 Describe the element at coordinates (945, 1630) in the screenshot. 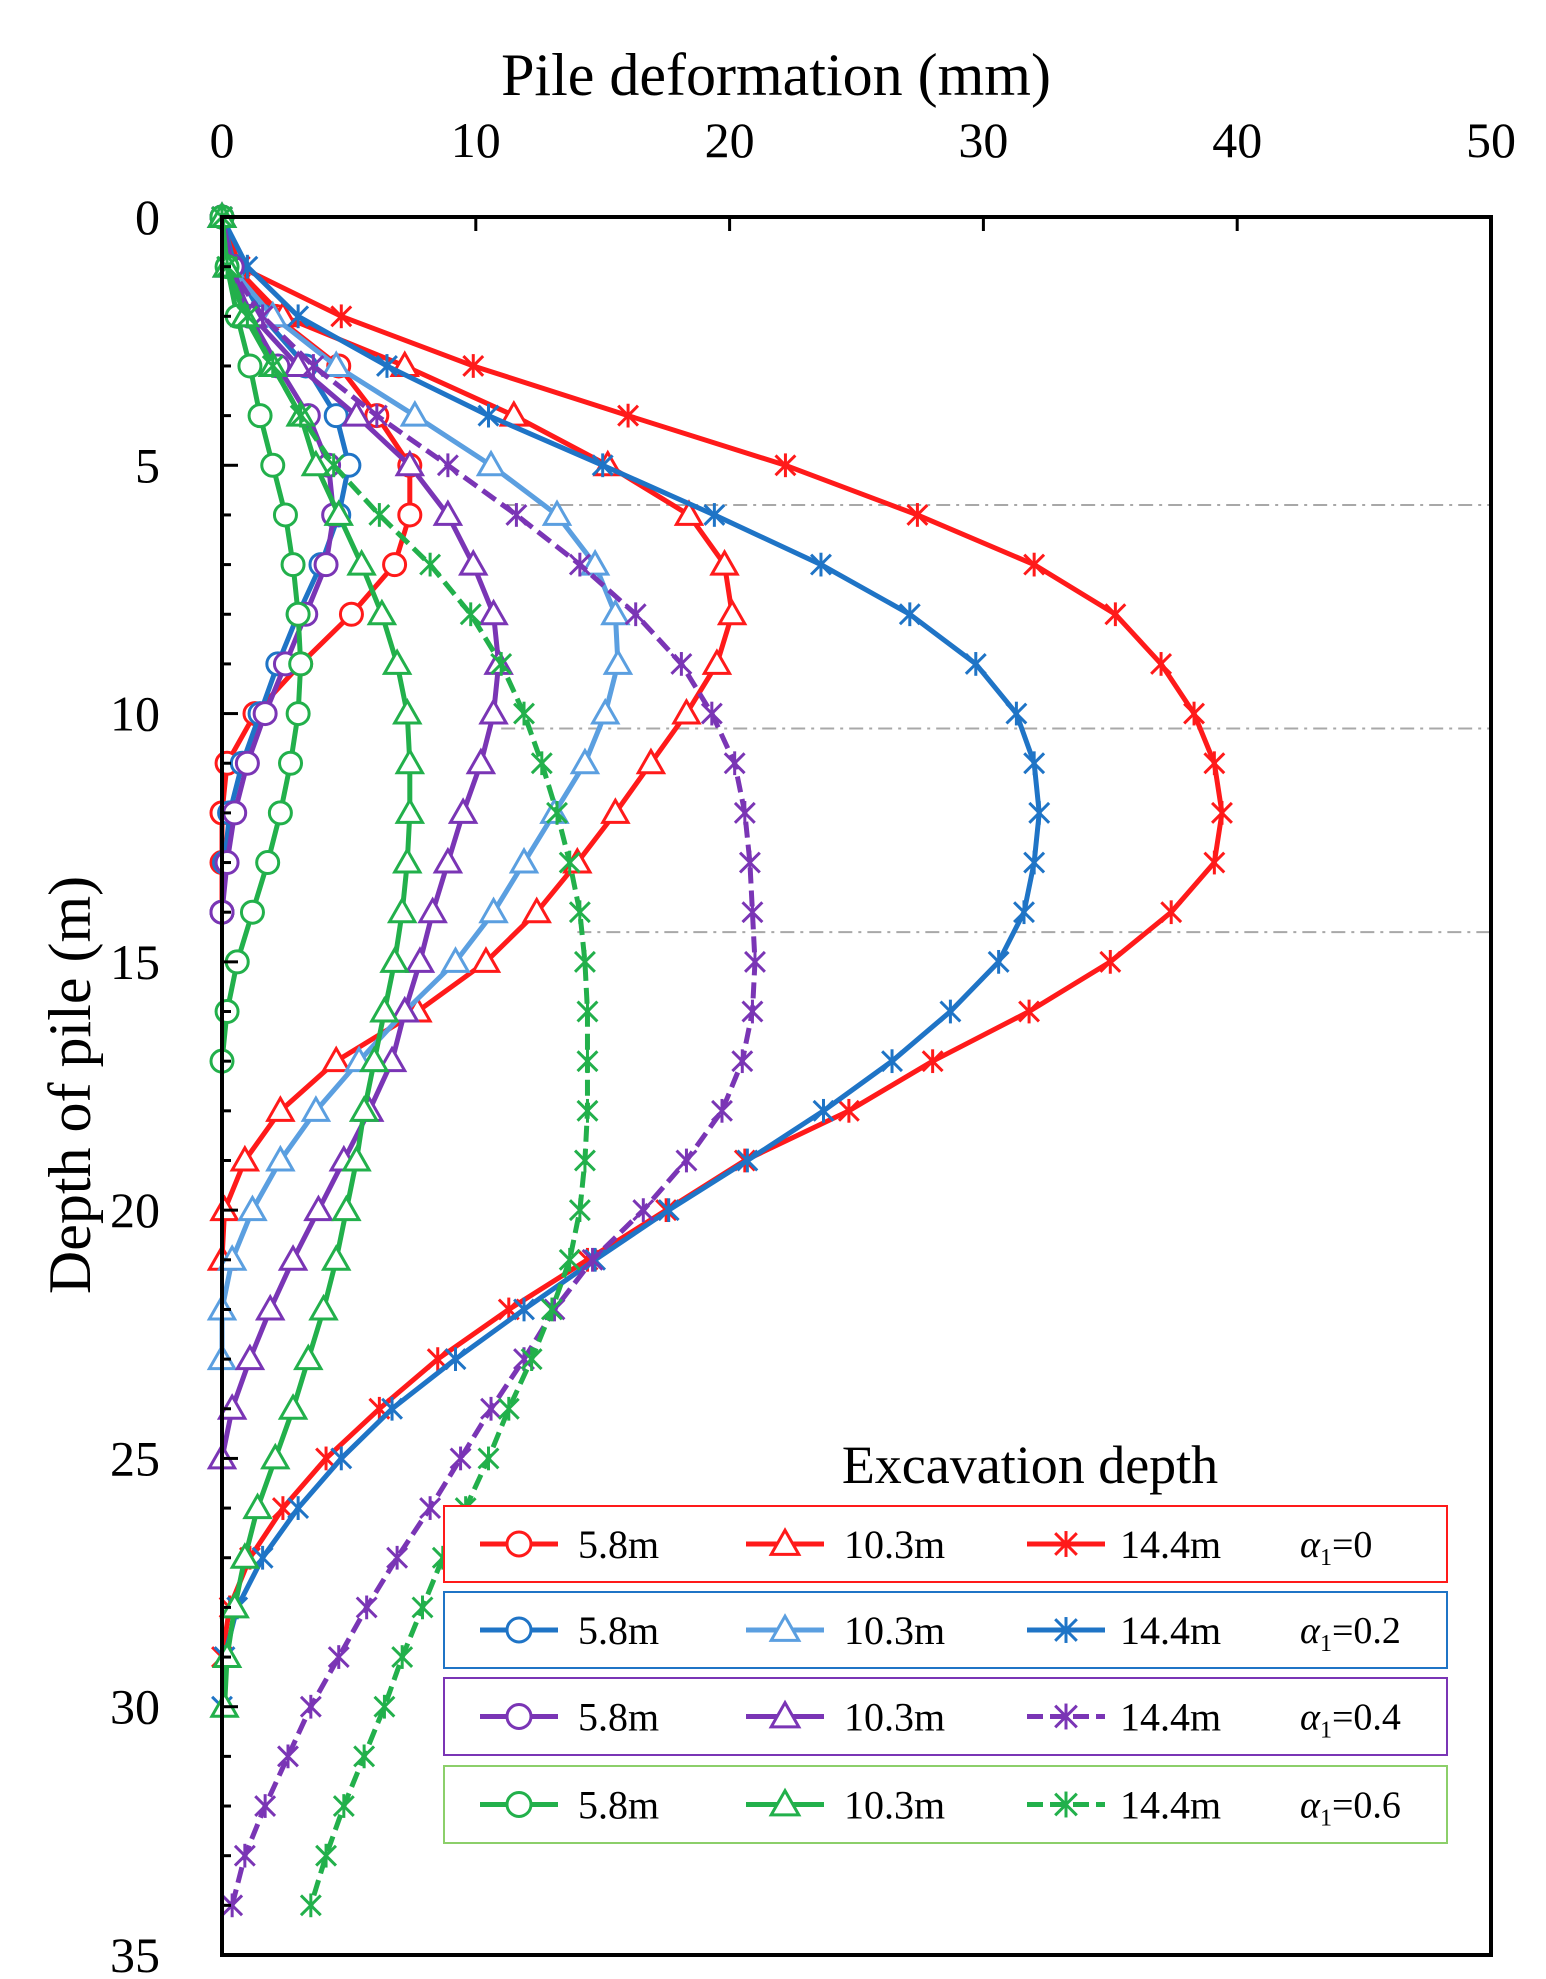

I see `legend-row-1: 5.8m 10.3m 14.4m α1=0.2` at that location.